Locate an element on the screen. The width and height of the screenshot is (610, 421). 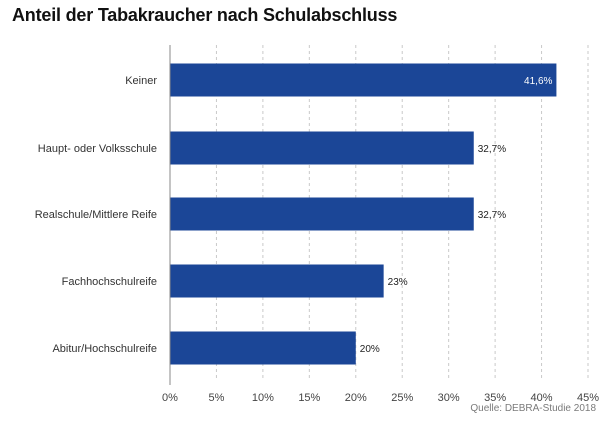
x-tick-label: 45% is located at coordinates (588, 398).